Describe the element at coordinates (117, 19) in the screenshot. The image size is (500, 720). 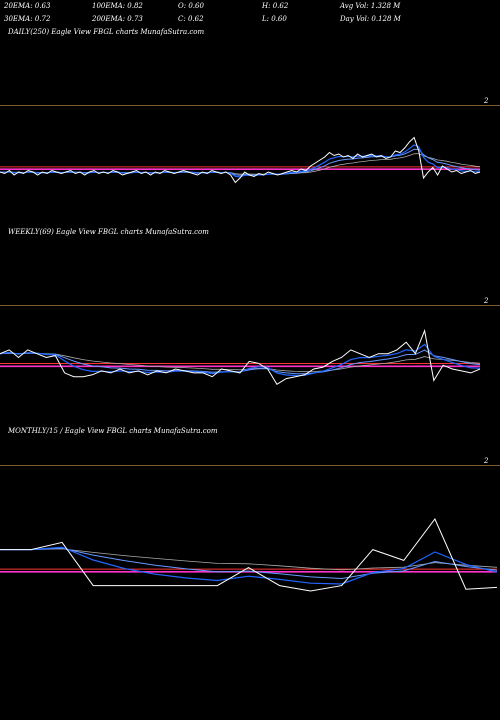
I see `ema200-readout: 200EMA: 0.73` at that location.